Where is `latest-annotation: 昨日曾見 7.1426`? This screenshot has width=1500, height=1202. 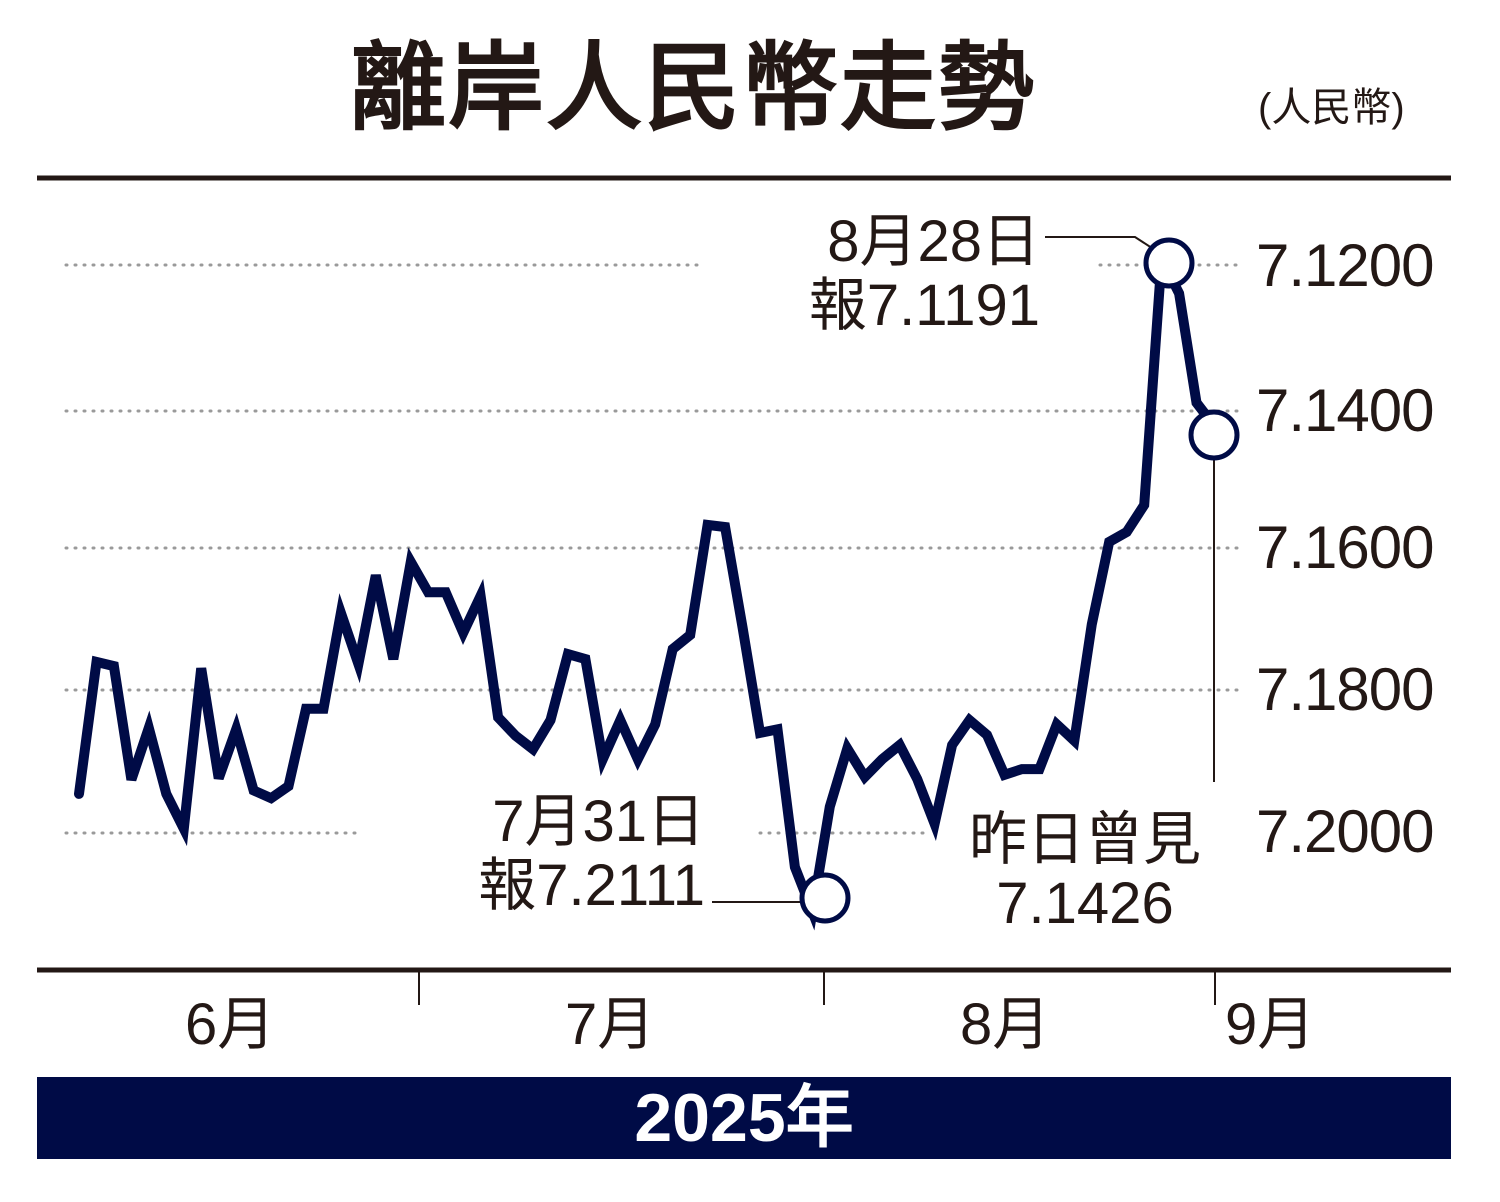 latest-annotation: 昨日曾見 7.1426 is located at coordinates (1085, 872).